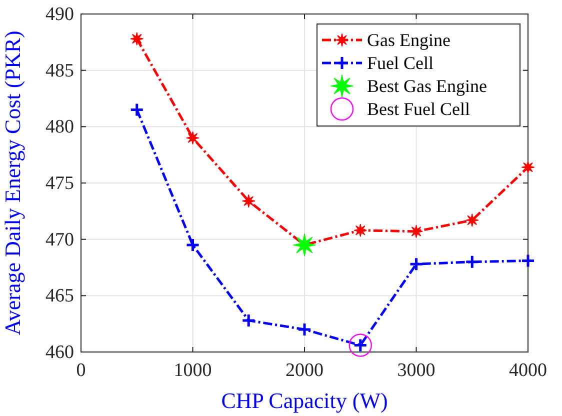 This screenshot has height=416, width=562. I want to click on y-tick-label: 465, so click(60, 296).